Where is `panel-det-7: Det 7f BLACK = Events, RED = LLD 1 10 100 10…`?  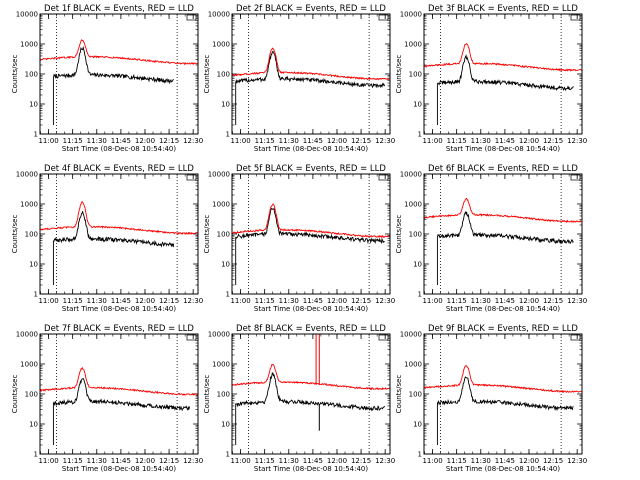 panel-det-7: Det 7f BLACK = Events, RED = LLD 1 10 100 10… is located at coordinates (107, 398).